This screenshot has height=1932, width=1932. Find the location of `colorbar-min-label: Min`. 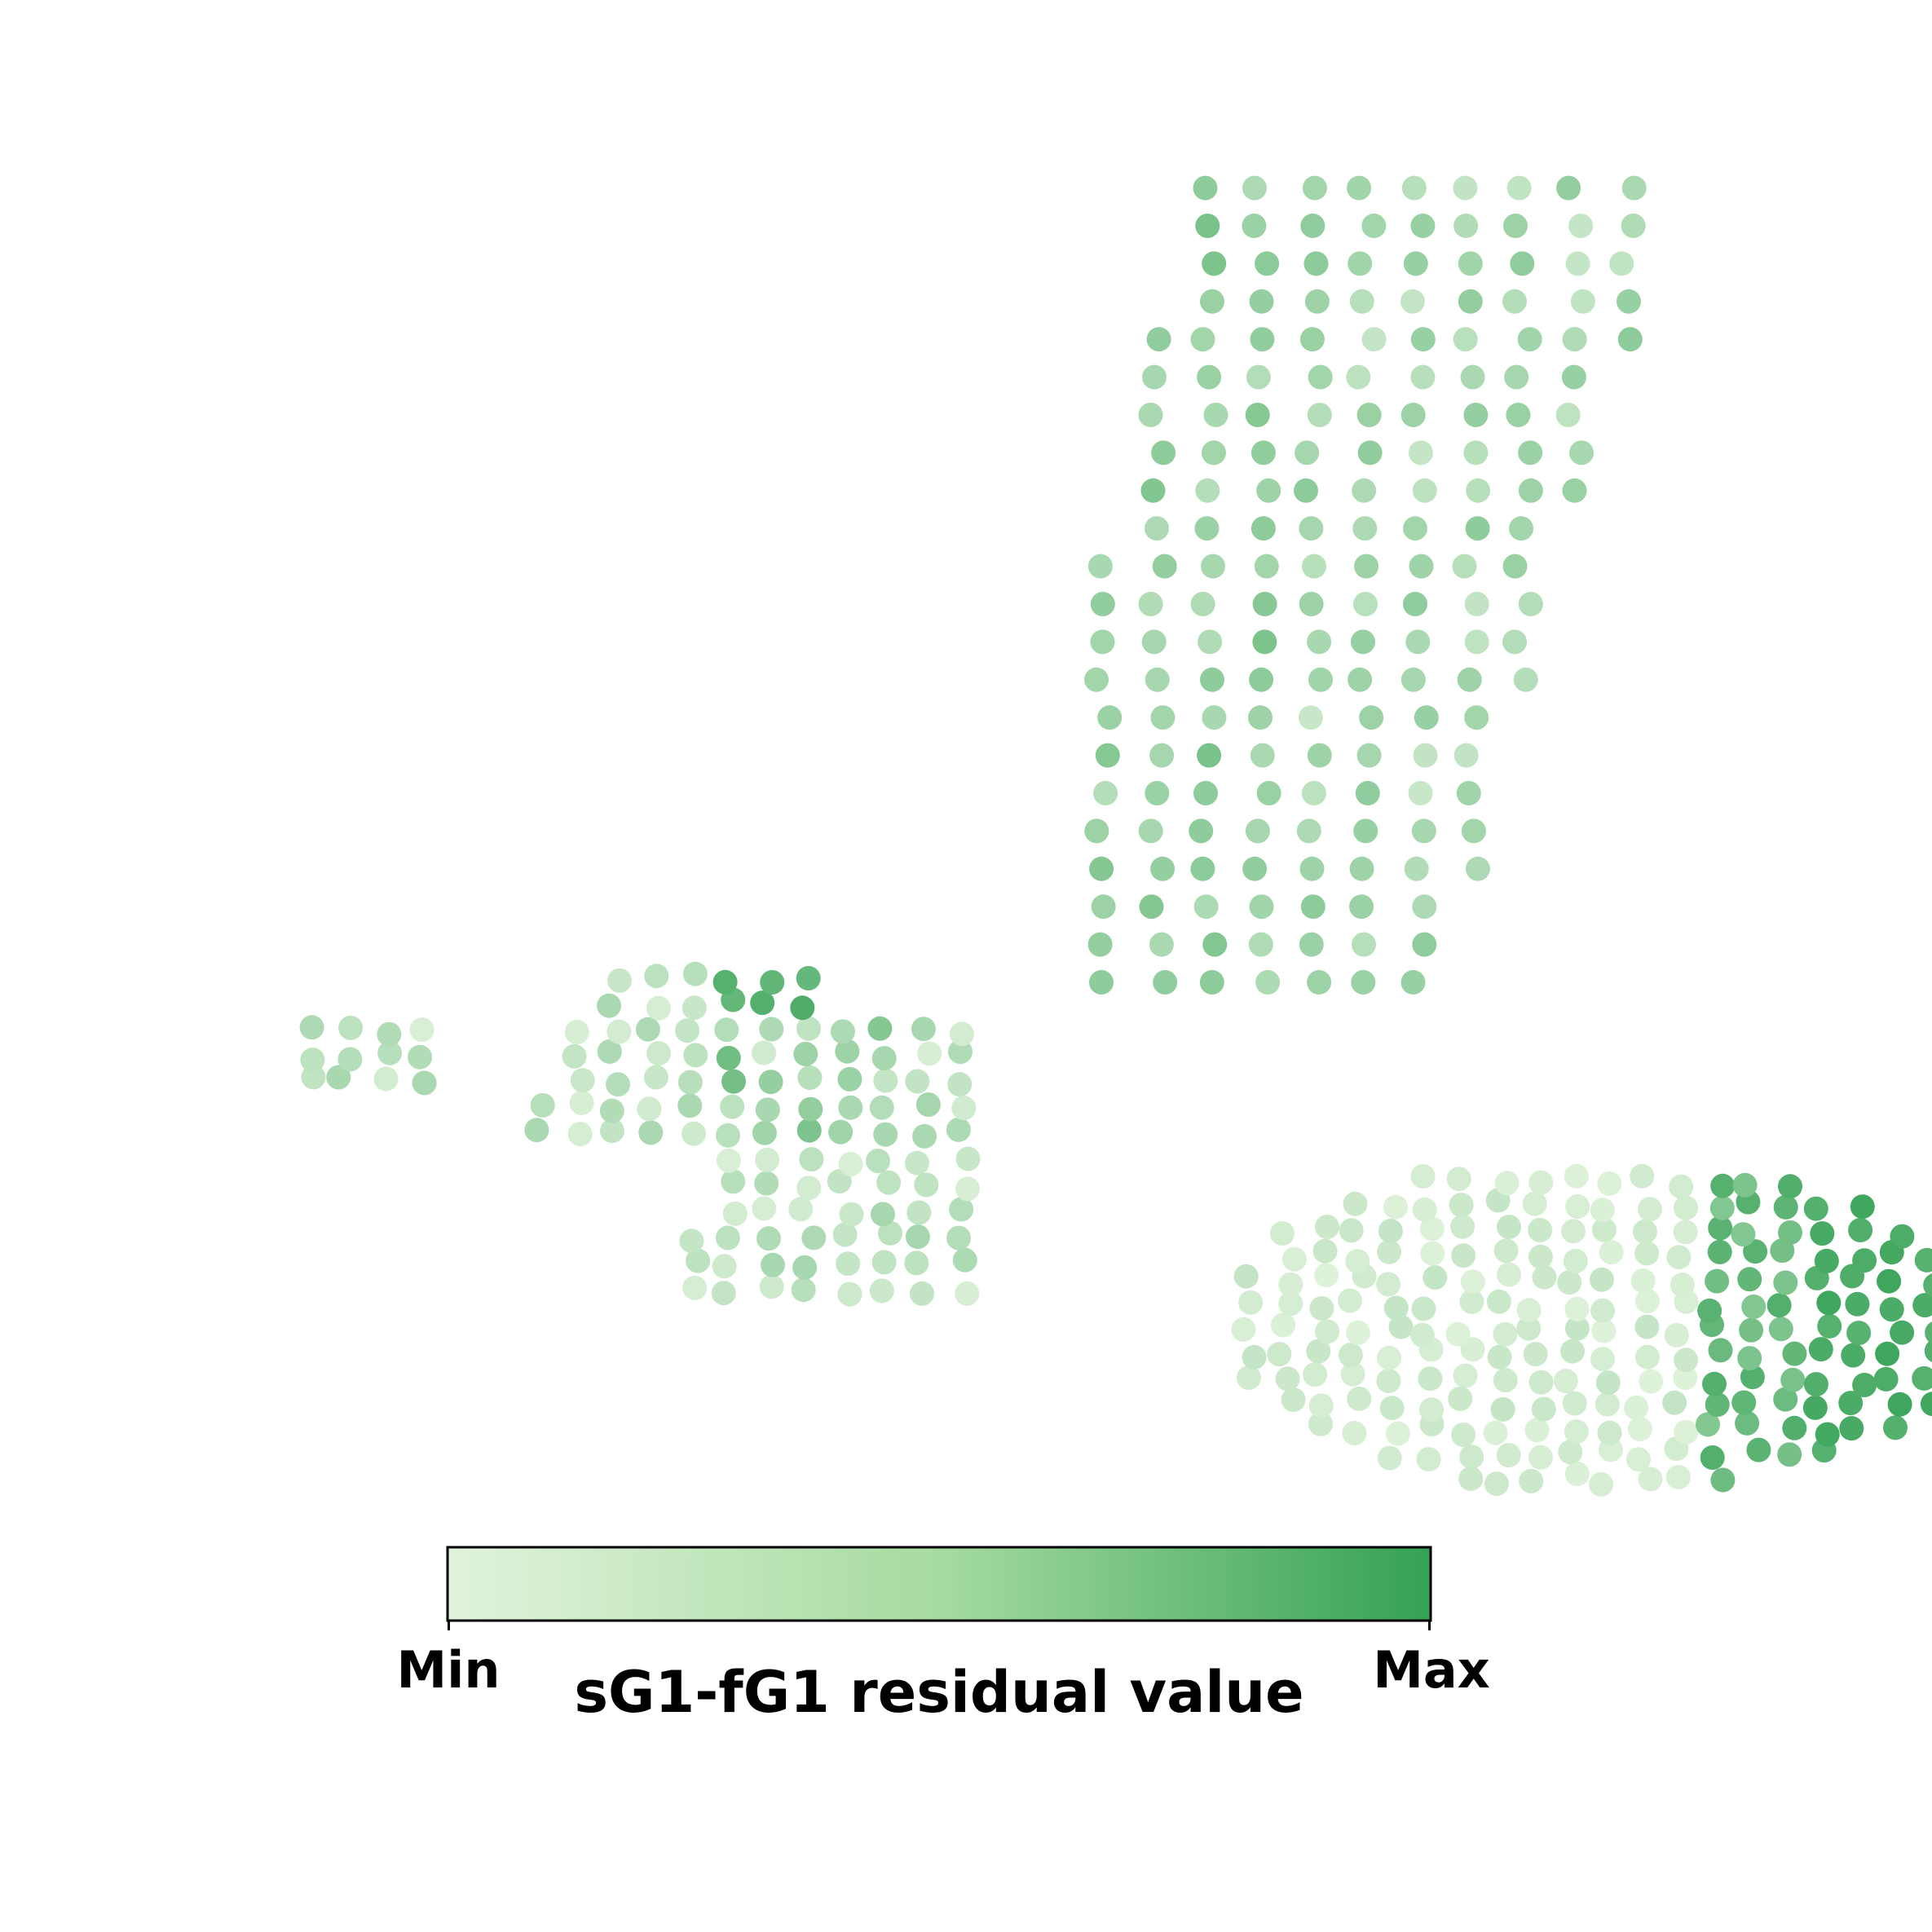

colorbar-min-label: Min is located at coordinates (448, 1670).